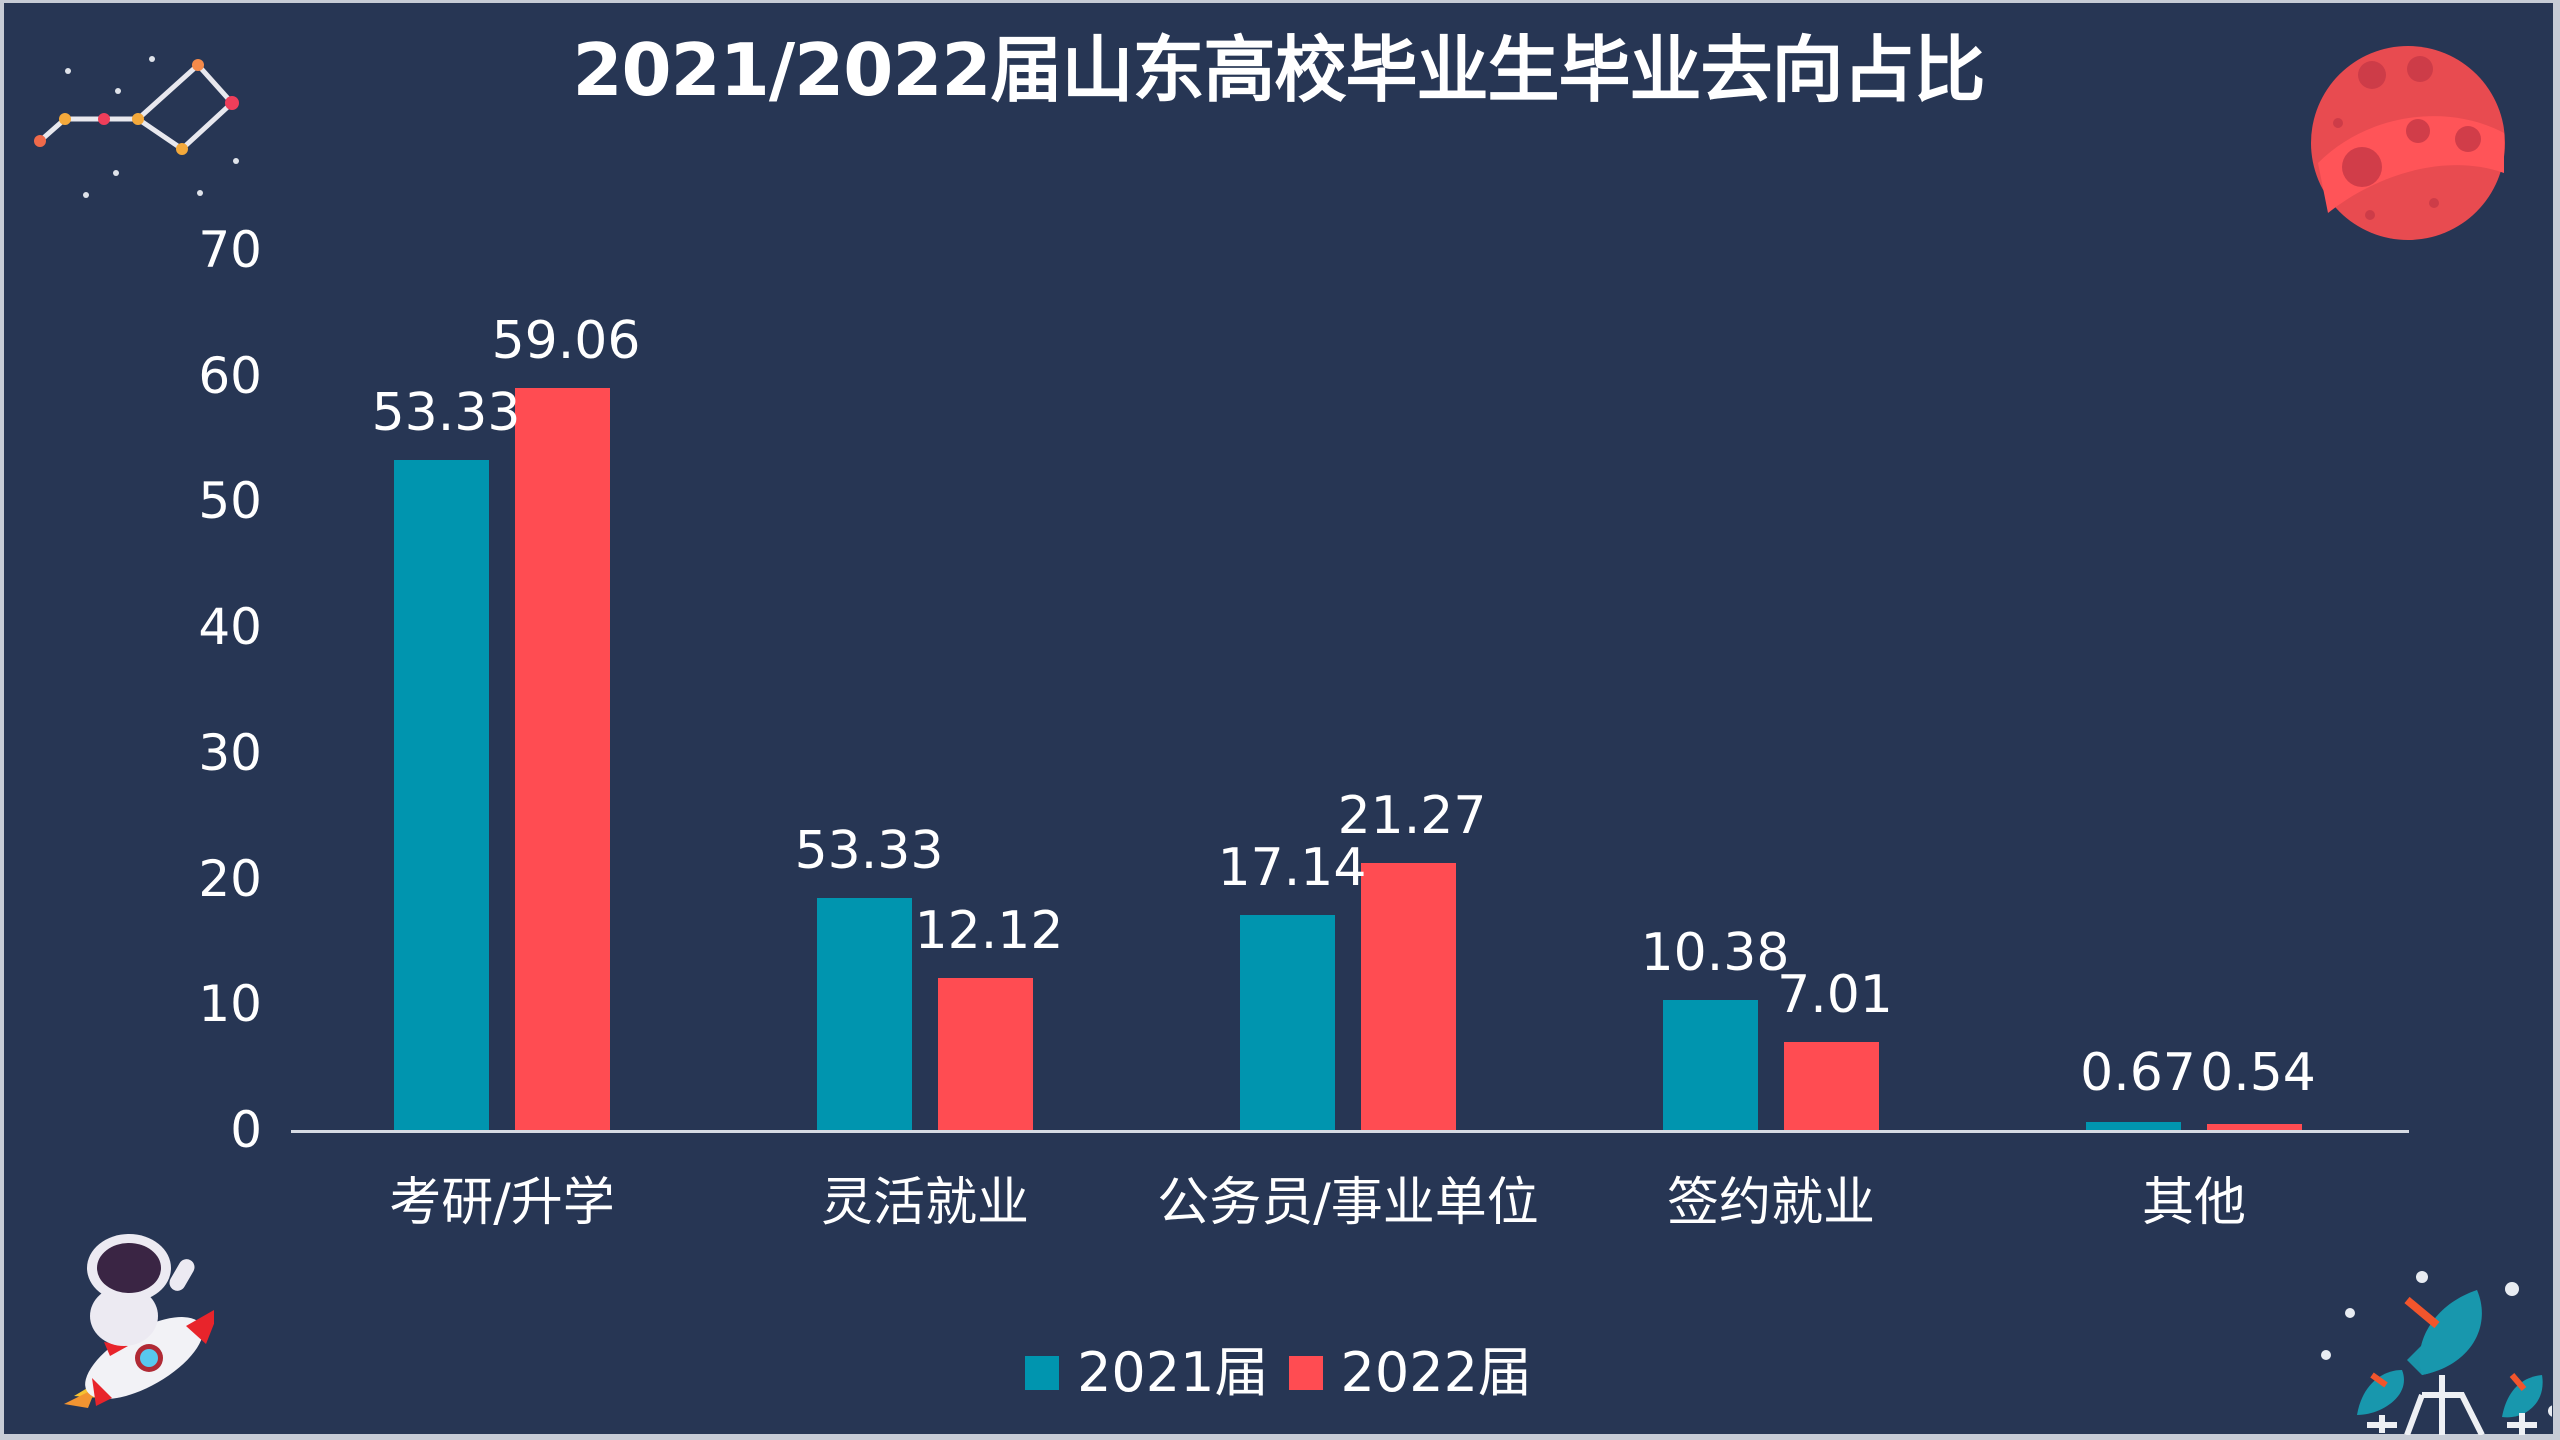  Describe the element at coordinates (230, 879) in the screenshot. I see `y-tick-20: 20` at that location.